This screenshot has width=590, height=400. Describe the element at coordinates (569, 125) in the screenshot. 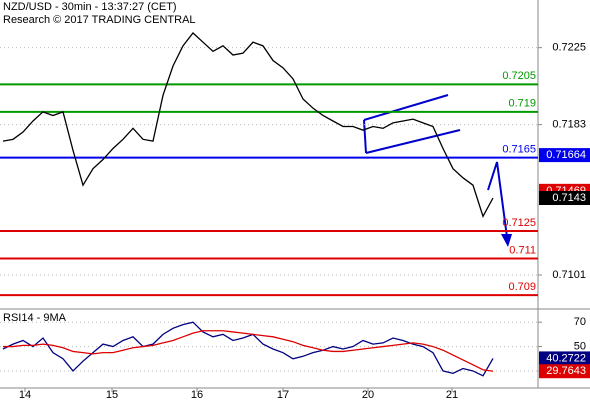

I see `y-tick-label: 0.7183` at that location.